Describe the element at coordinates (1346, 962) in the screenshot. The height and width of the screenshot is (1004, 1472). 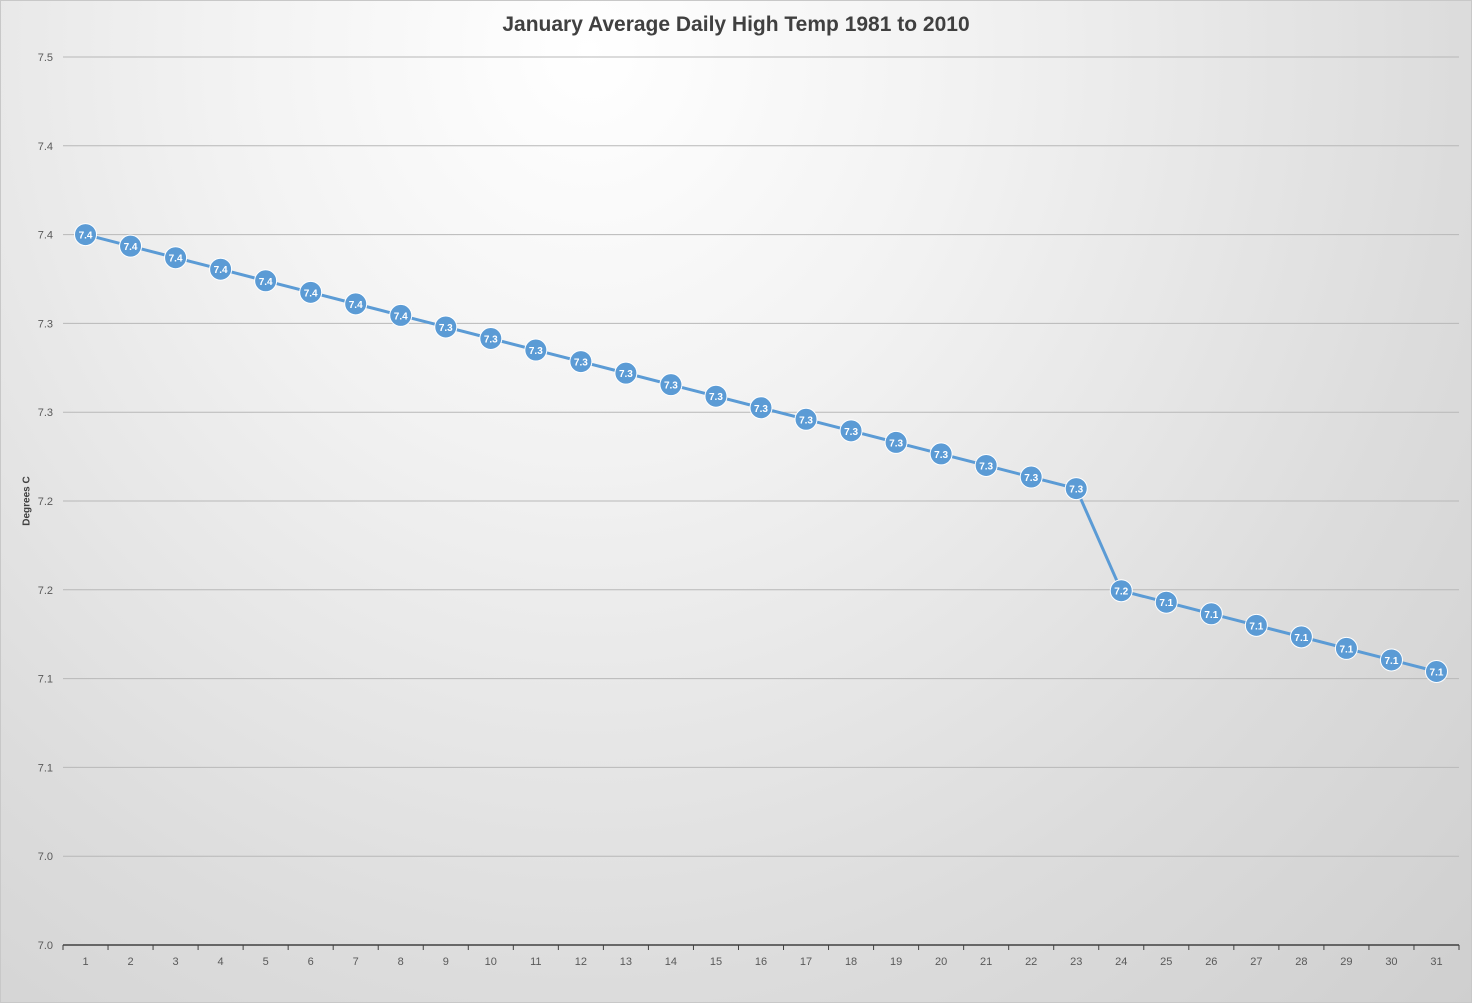
I see `x-tick-label: 29` at that location.